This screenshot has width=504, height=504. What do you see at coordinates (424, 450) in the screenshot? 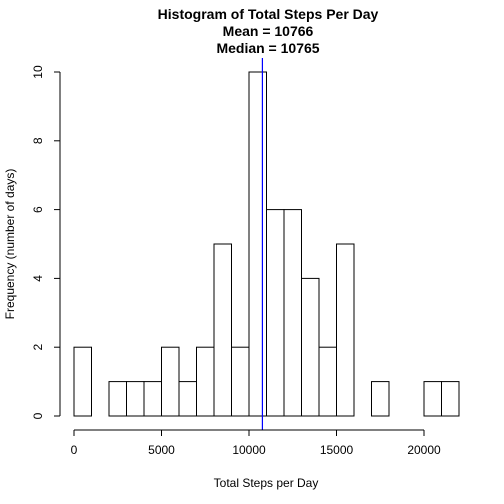
I see `x-tick-label: 20000` at bounding box center [424, 450].